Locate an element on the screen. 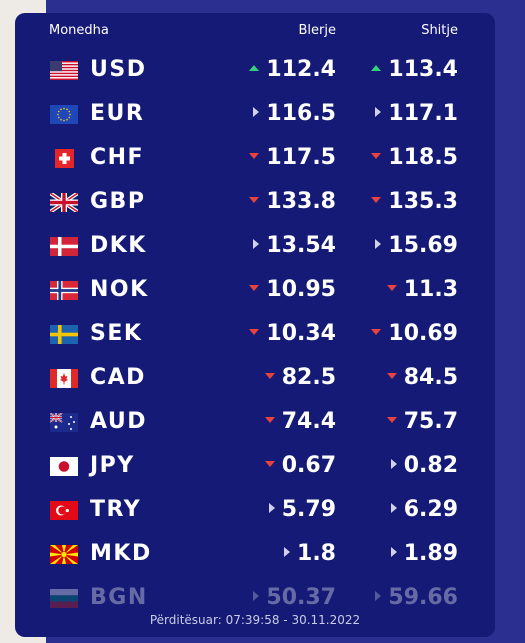 This screenshot has width=525, height=643. rate-row-jpy: JPY 0.67 0.82 is located at coordinates (255, 467).